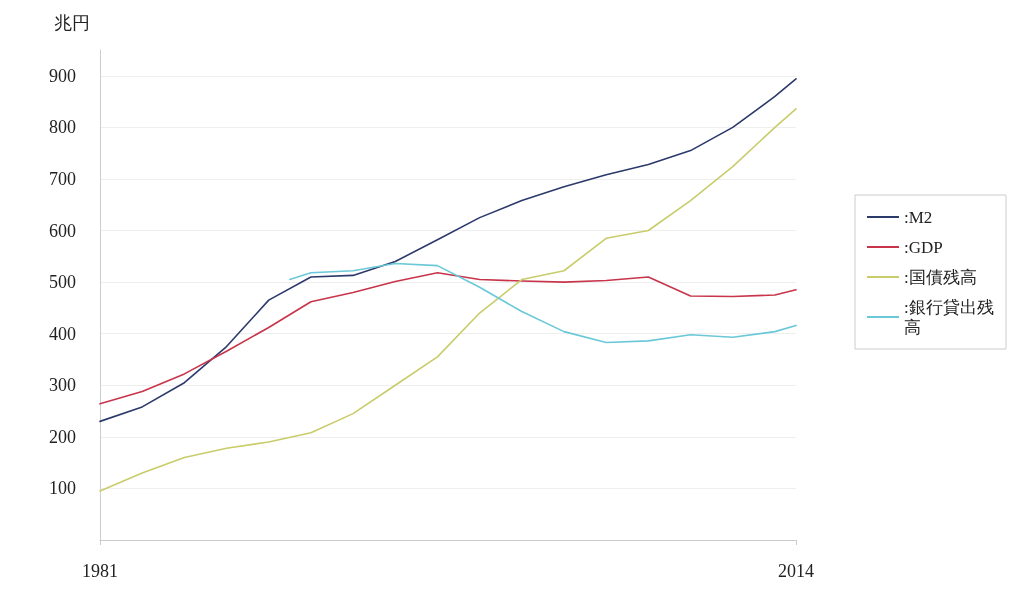 The height and width of the screenshot is (608, 1016). Describe the element at coordinates (796, 571) in the screenshot. I see `x-tick-label: 2014` at that location.